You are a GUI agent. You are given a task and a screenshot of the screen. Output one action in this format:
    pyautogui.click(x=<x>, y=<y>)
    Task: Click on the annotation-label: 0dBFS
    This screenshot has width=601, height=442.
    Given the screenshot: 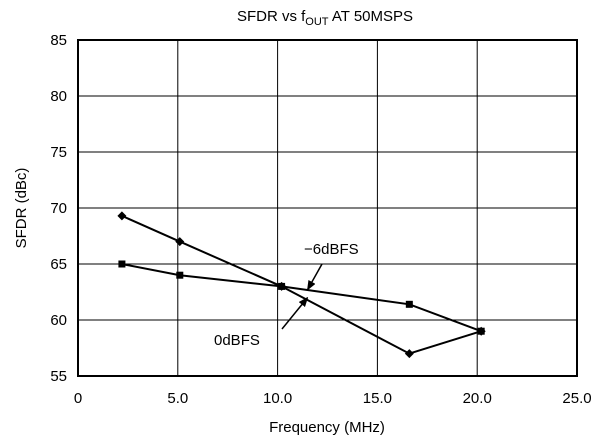 What is the action you would take?
    pyautogui.click(x=237, y=340)
    